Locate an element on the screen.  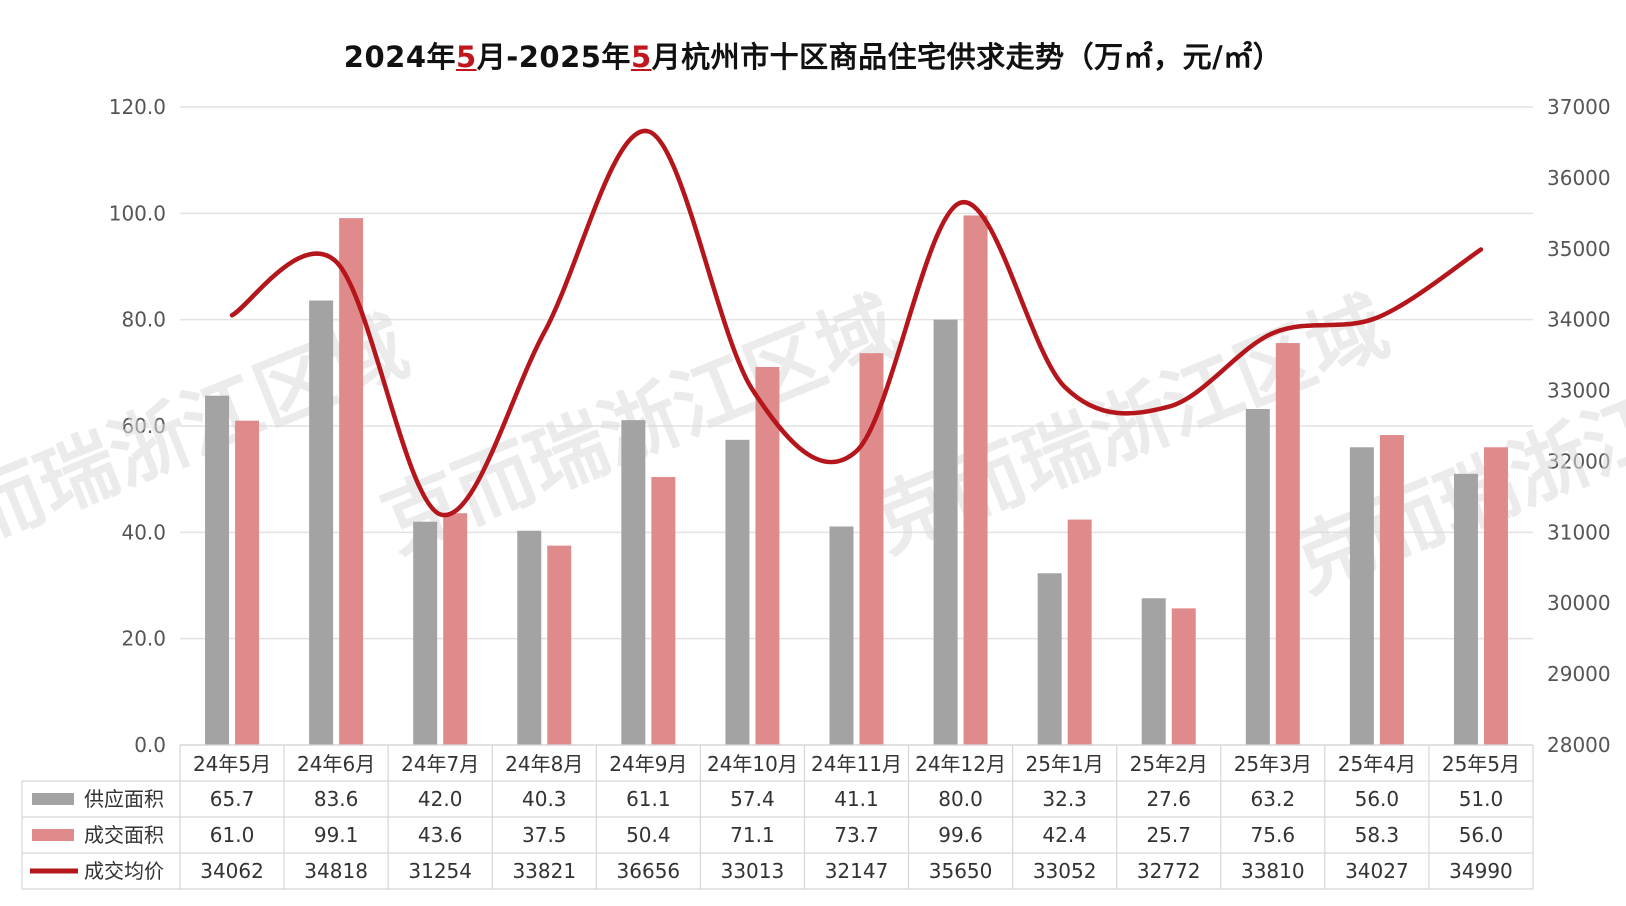
right-tick-label: 35000 is located at coordinates (1579, 249).